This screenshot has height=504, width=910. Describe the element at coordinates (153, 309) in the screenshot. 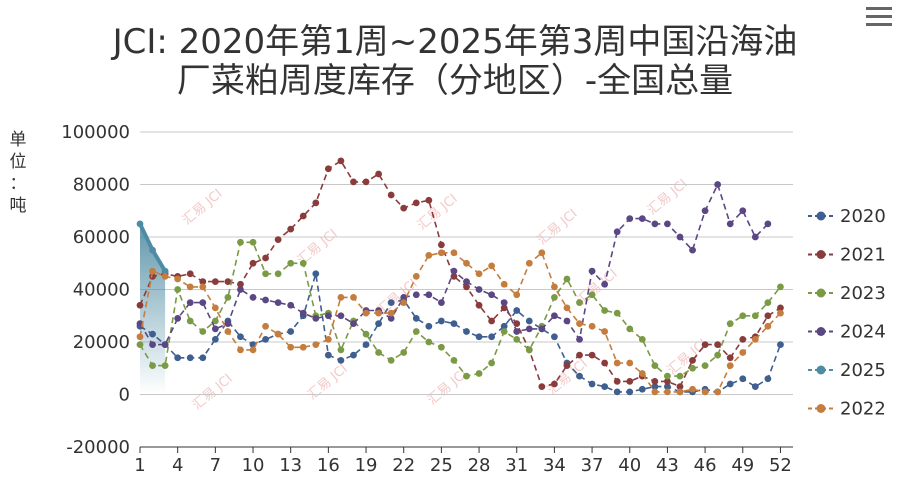

I see `area-fills` at that location.